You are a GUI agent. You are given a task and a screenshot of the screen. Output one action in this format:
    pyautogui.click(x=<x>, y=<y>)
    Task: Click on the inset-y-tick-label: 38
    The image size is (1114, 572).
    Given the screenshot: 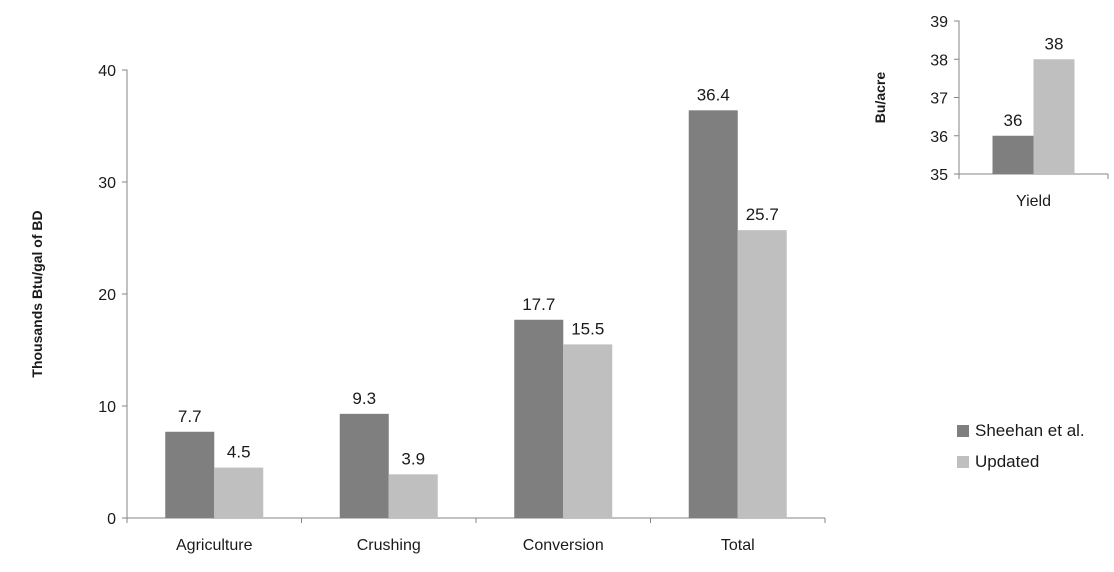 What is the action you would take?
    pyautogui.click(x=939, y=60)
    